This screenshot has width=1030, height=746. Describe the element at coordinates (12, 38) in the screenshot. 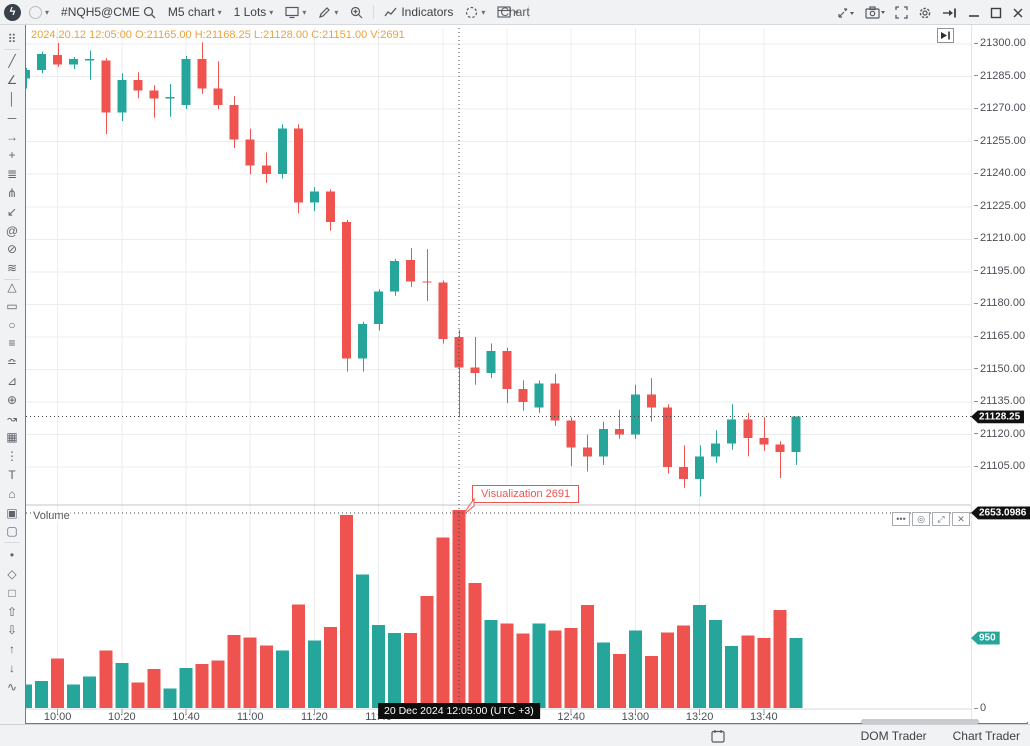

I see `drag-handle-icon: ⠿` at that location.